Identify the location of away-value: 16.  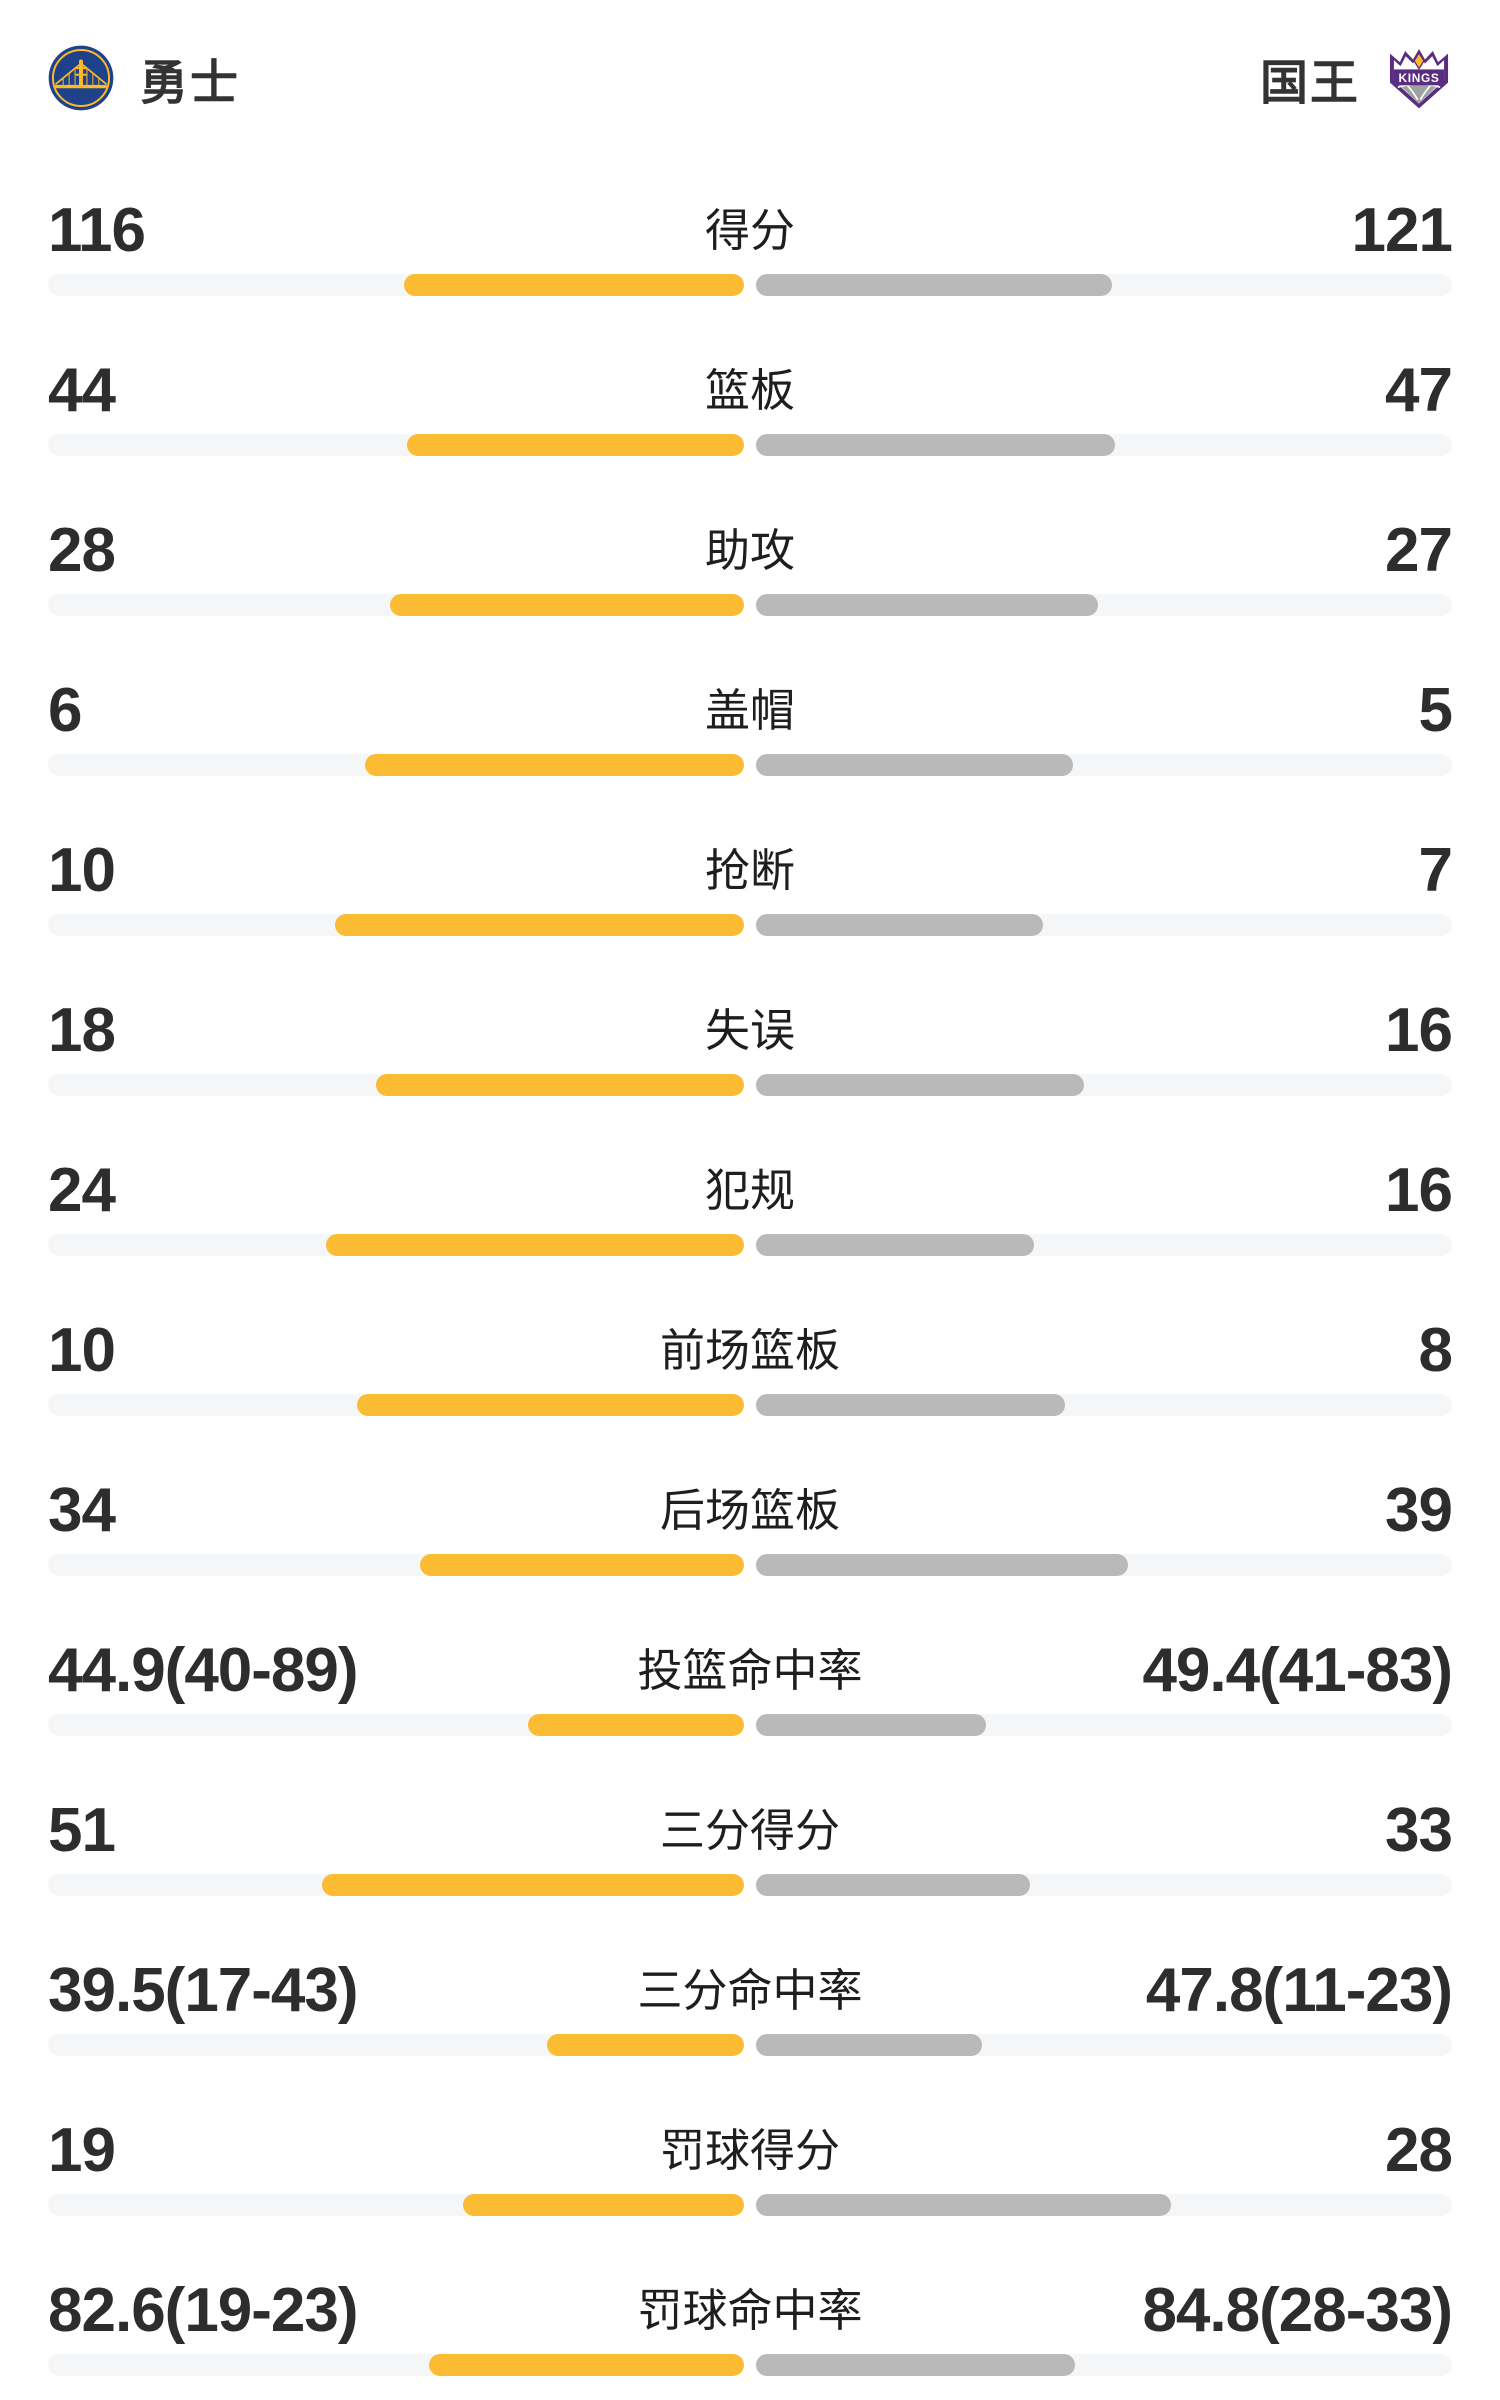
(1419, 1190).